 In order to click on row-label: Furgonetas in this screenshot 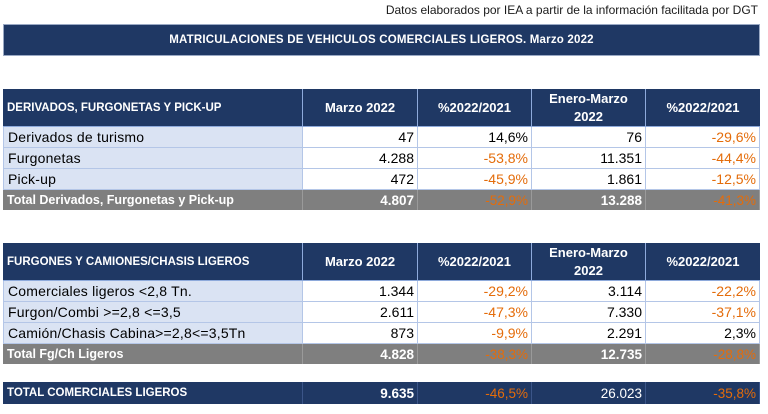, I will do `click(153, 158)`.